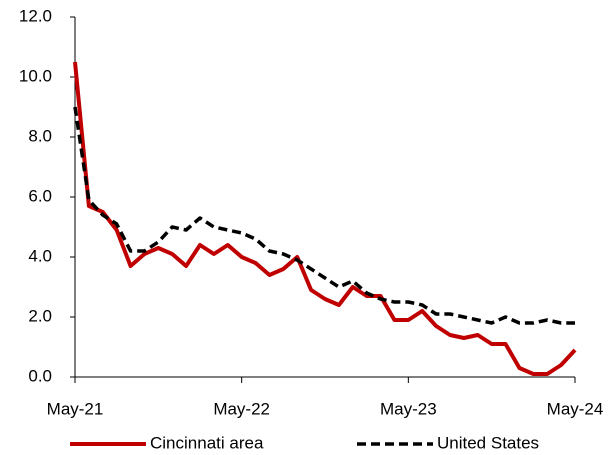 This screenshot has width=616, height=455. What do you see at coordinates (40, 315) in the screenshot?
I see `y-tick-label: 2.0` at bounding box center [40, 315].